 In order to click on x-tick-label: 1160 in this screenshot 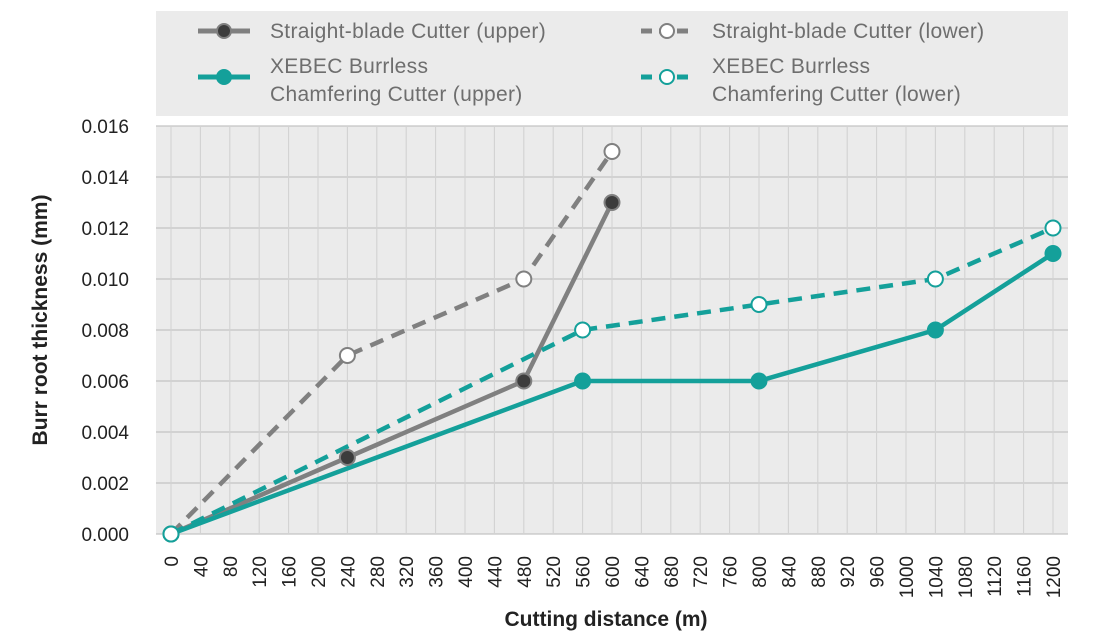, I will do `click(1025, 576)`.